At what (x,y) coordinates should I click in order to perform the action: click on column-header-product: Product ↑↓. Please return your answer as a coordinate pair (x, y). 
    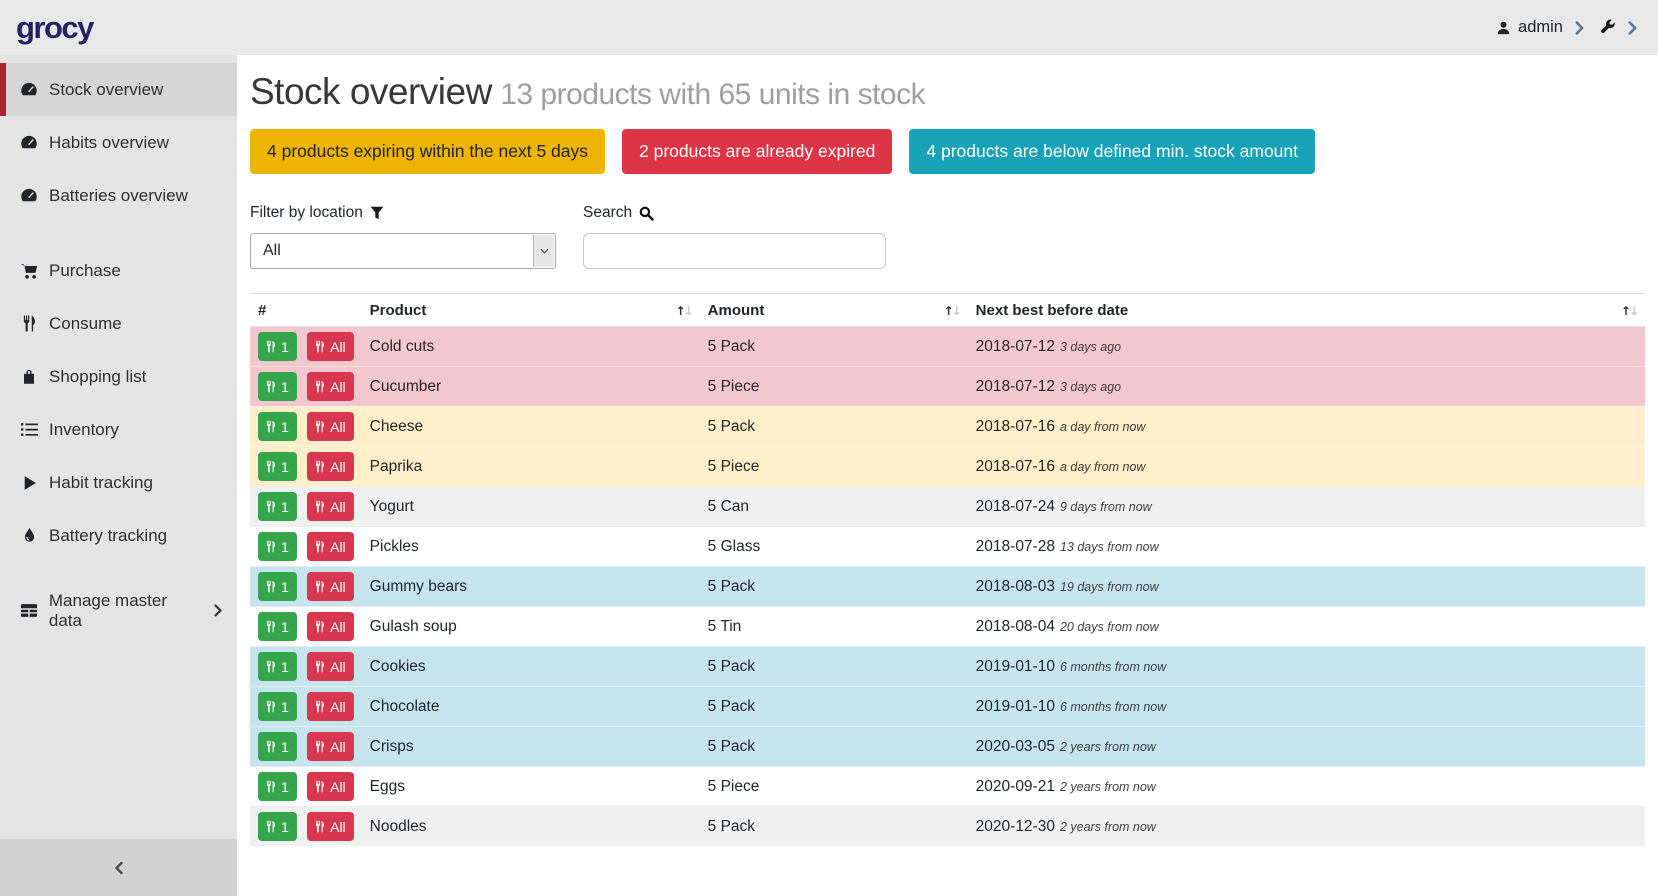
    Looking at the image, I should click on (530, 310).